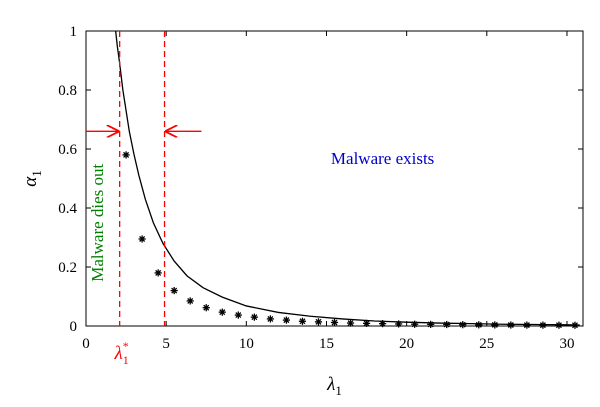  I want to click on x-tick-label: 10, so click(246, 344).